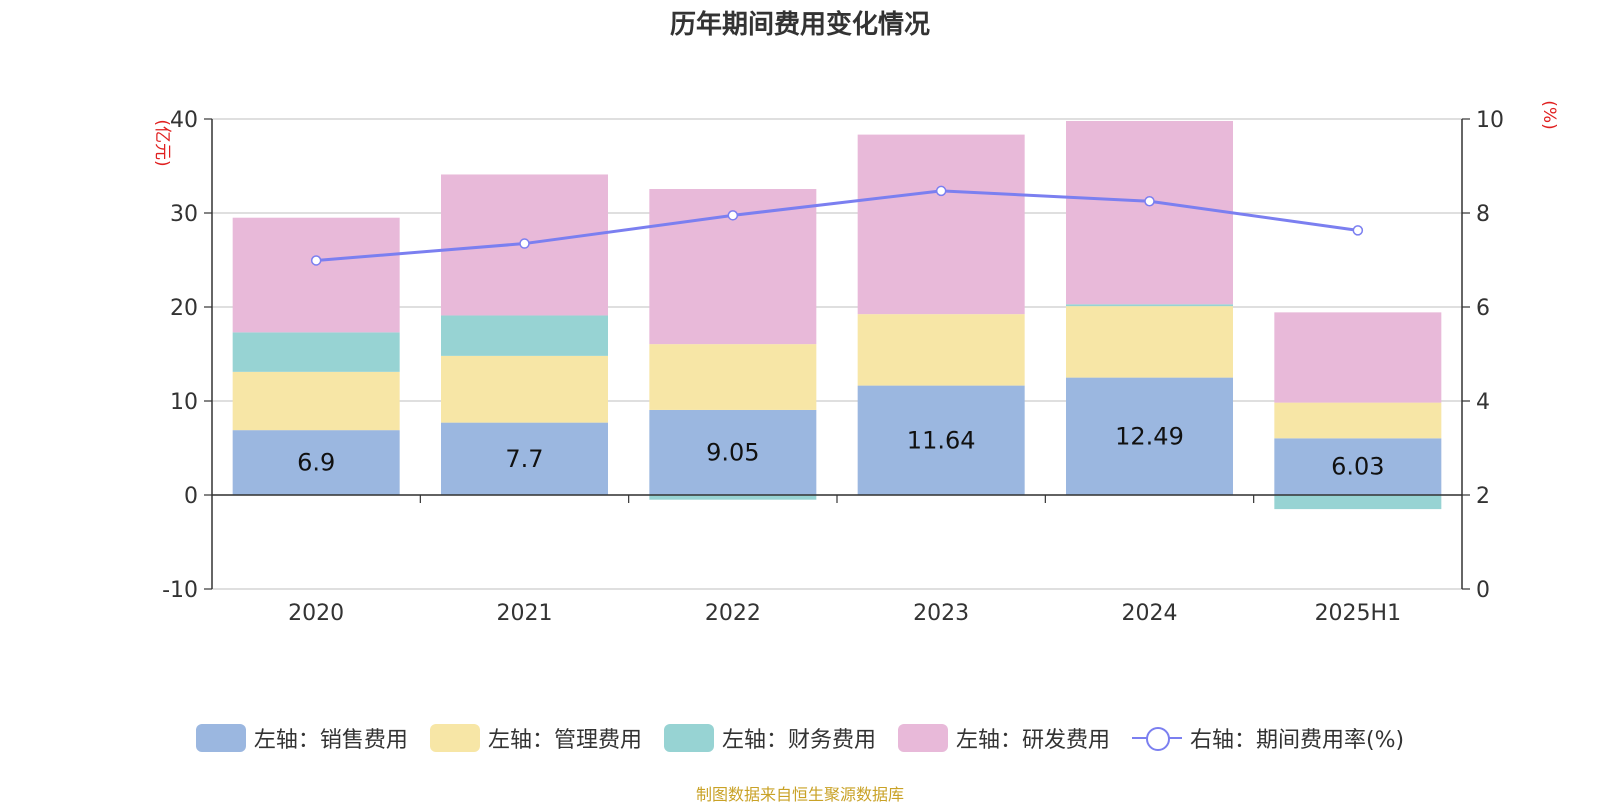 This screenshot has width=1600, height=805. Describe the element at coordinates (799, 794) in the screenshot. I see `source-note: 制图数据来自恒生聚源数据库` at that location.